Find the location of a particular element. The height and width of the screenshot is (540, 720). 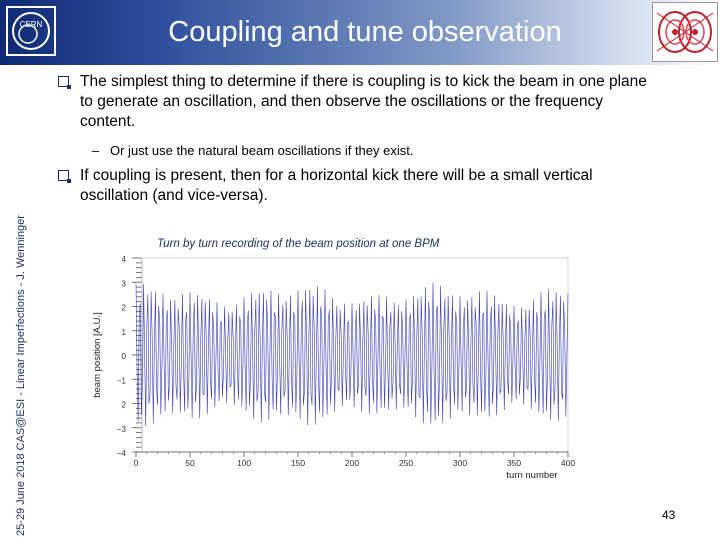

svg-text: CERN is located at coordinates (31, 24).